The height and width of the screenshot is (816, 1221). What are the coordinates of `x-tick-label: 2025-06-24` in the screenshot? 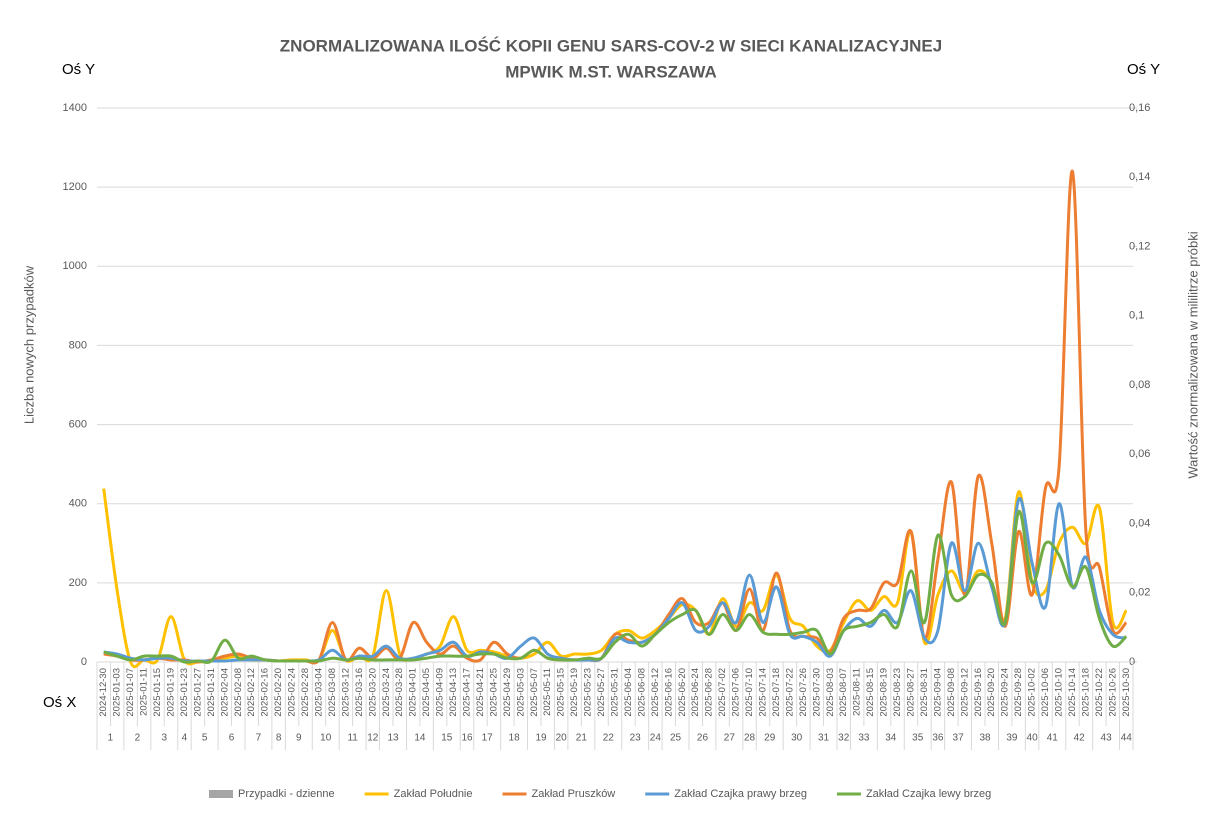 It's located at (695, 692).